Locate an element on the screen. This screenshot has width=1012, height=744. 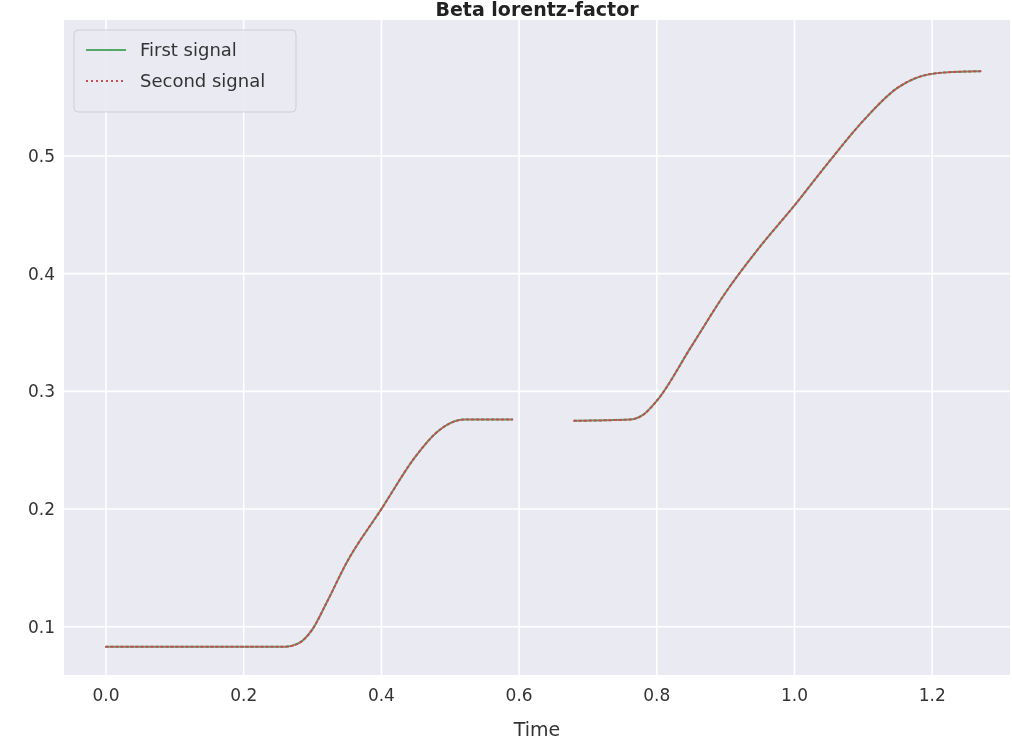
line-series is located at coordinates (309, 533).